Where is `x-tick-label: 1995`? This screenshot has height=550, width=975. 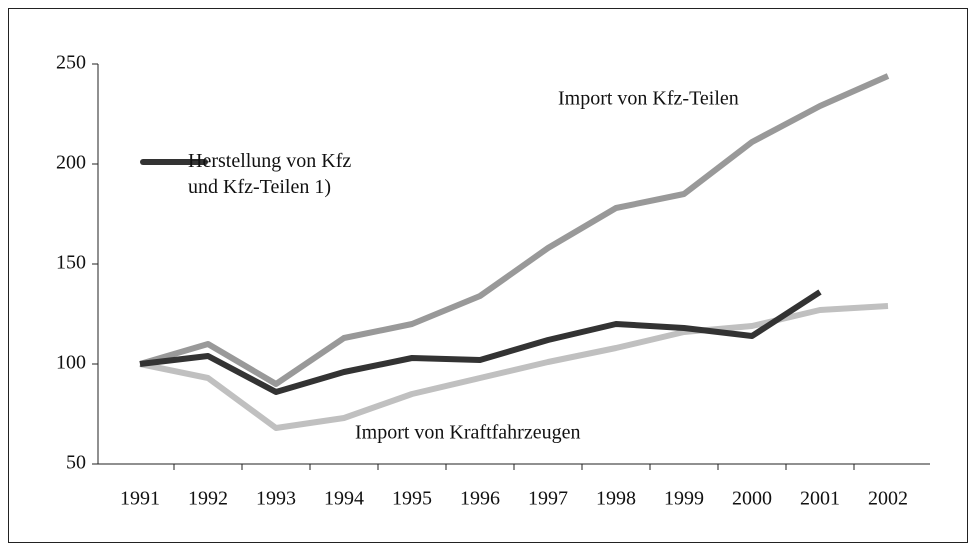
x-tick-label: 1995 is located at coordinates (412, 499).